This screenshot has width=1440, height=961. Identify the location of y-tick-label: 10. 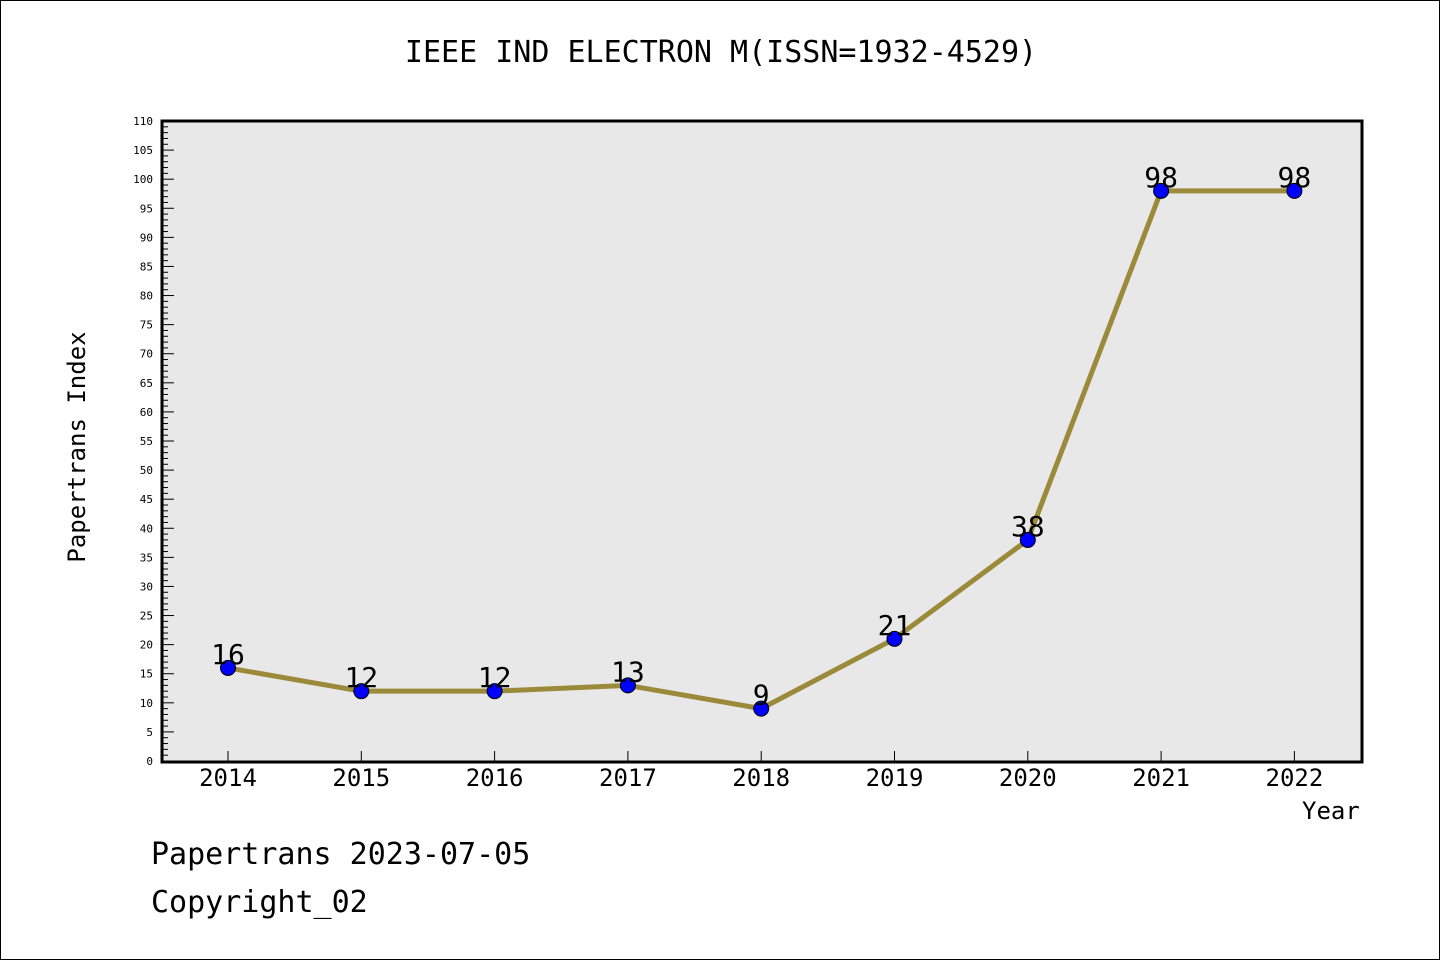
(146, 703).